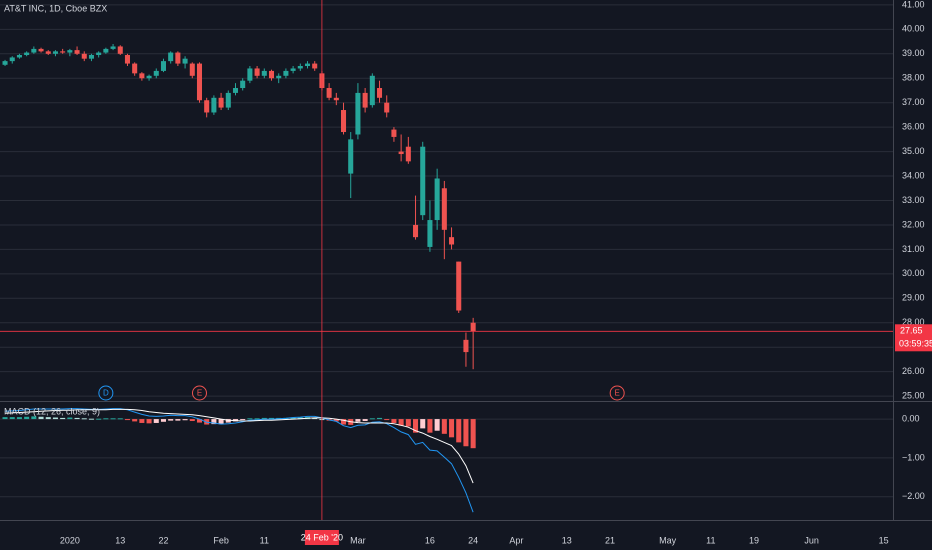 Image resolution: width=932 pixels, height=550 pixels. I want to click on event-marker, so click(199, 393).